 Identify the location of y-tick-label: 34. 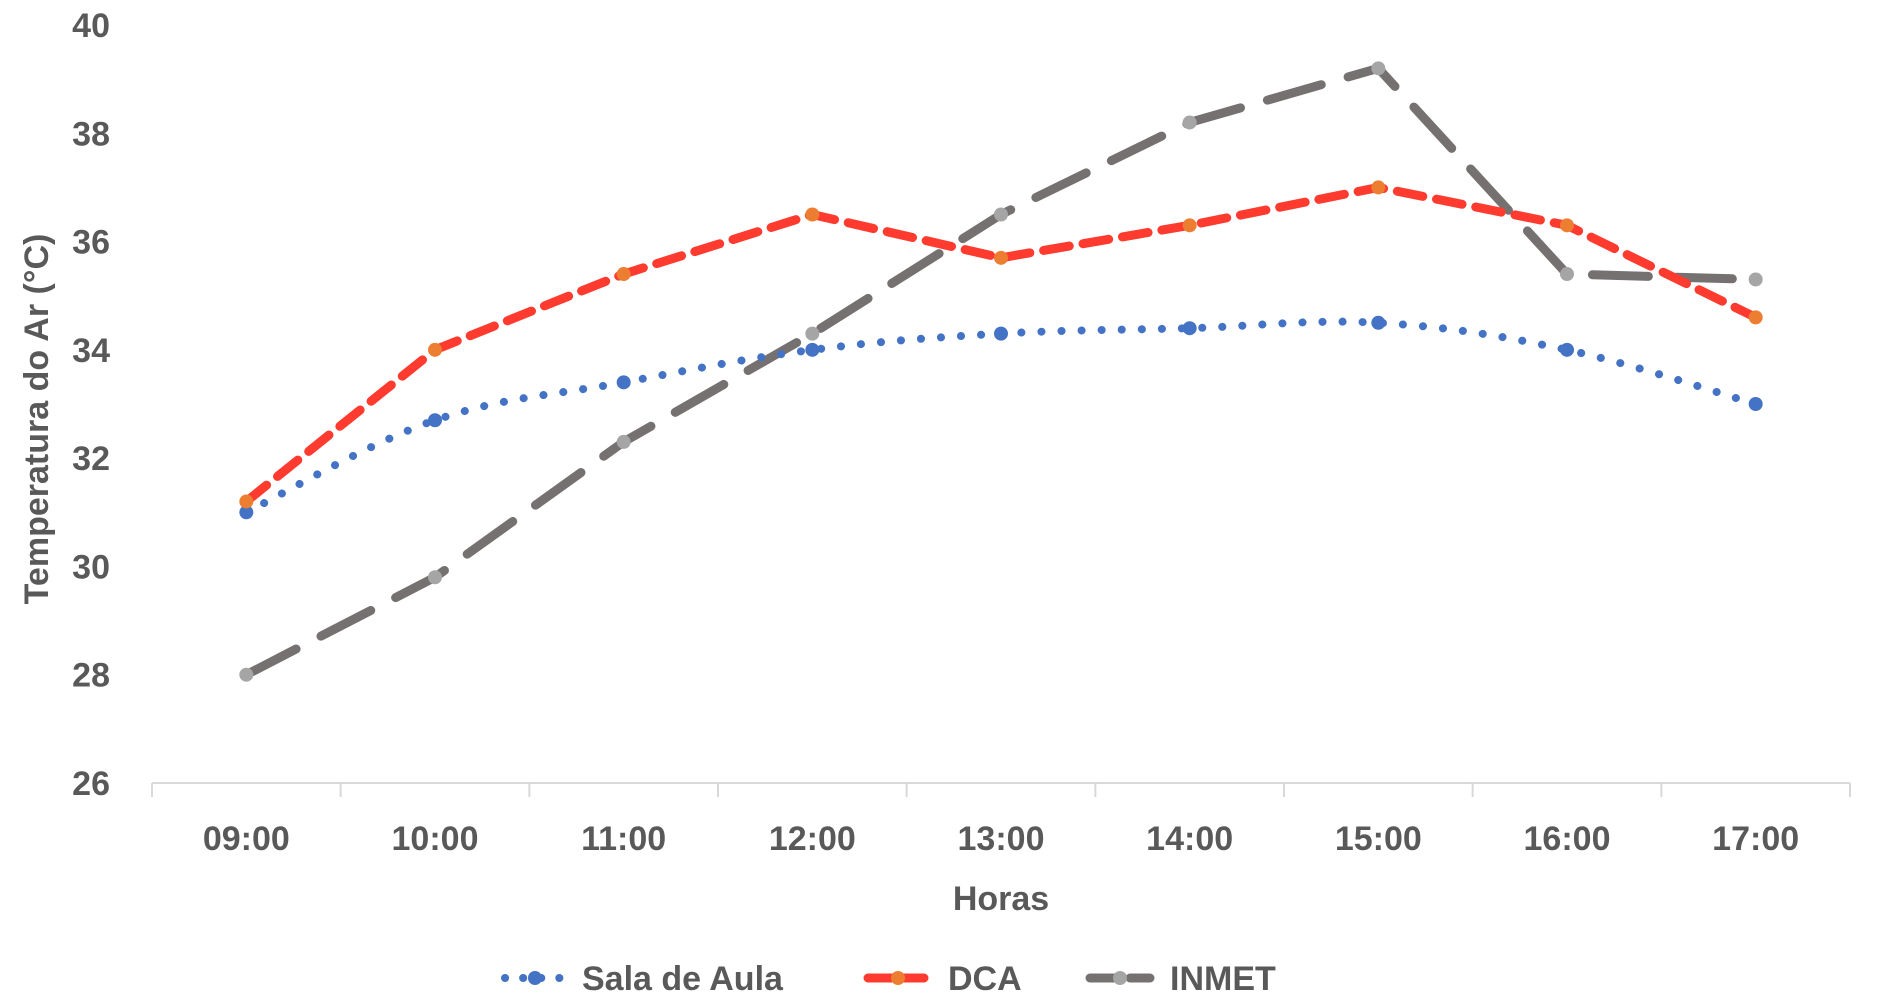
(91, 351).